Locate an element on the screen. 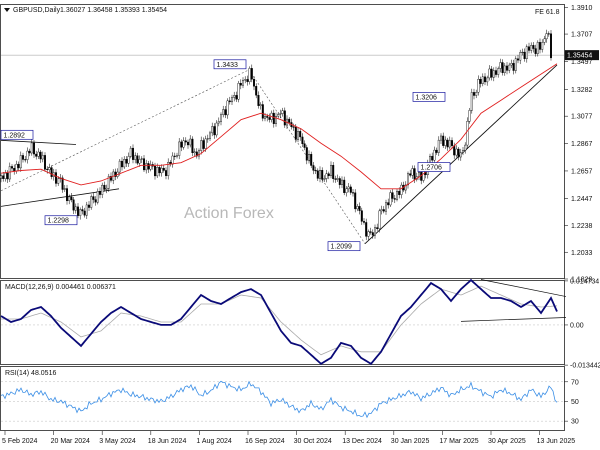 The width and height of the screenshot is (600, 450). date-tick-label: 30 Apr 2025 is located at coordinates (507, 441).